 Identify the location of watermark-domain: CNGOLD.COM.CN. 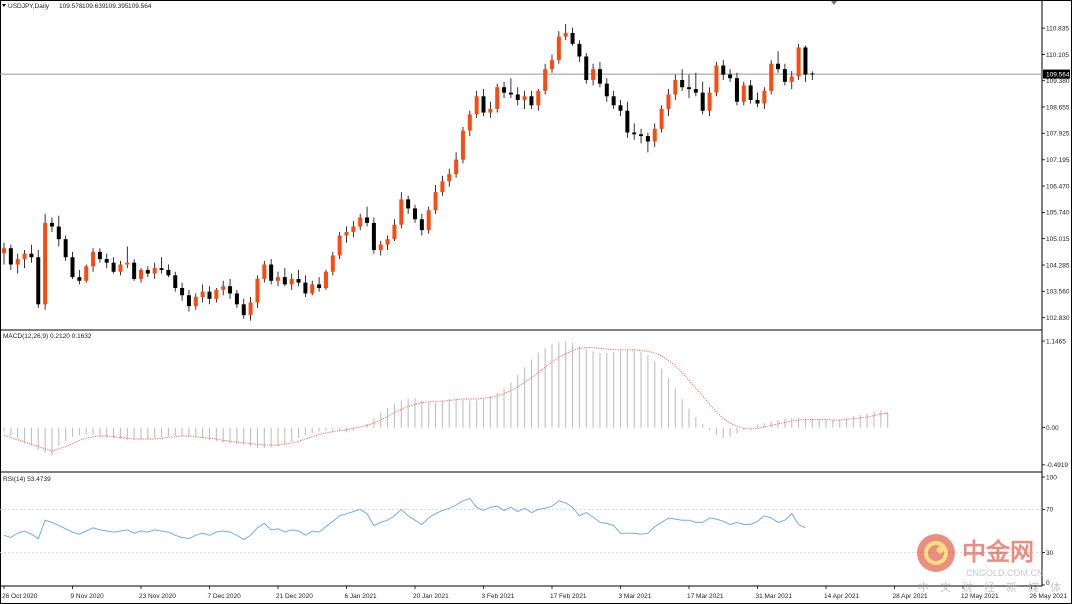
(1005, 573).